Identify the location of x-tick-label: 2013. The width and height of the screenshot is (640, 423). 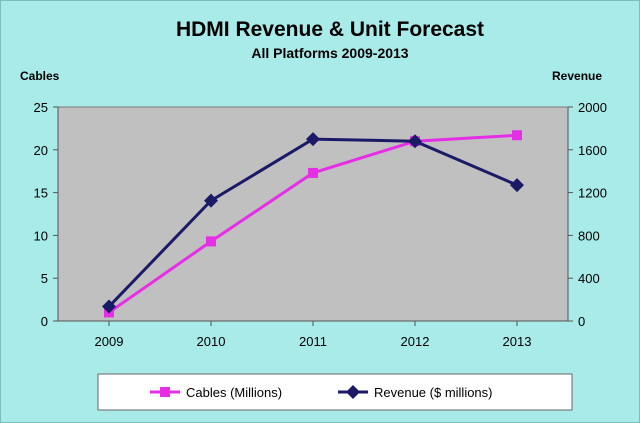
(517, 341).